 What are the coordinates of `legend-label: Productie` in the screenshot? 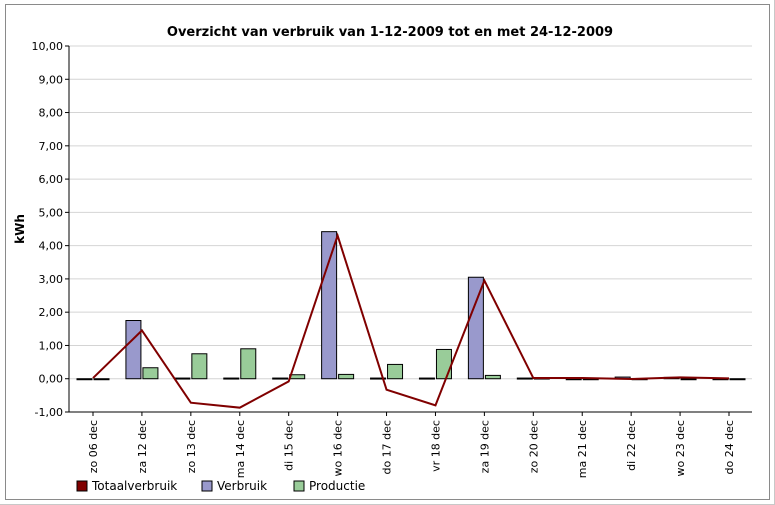 It's located at (337, 486).